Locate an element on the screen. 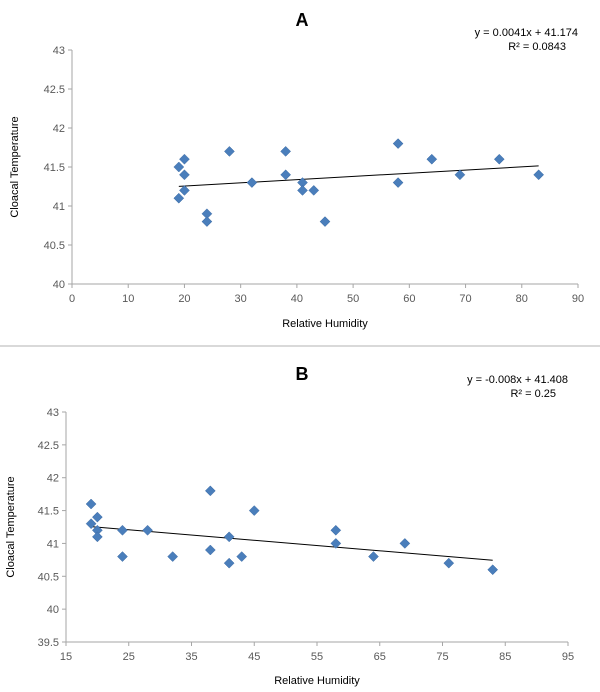 The image size is (600, 692). chart-b-x-tick-label: 95 is located at coordinates (568, 657).